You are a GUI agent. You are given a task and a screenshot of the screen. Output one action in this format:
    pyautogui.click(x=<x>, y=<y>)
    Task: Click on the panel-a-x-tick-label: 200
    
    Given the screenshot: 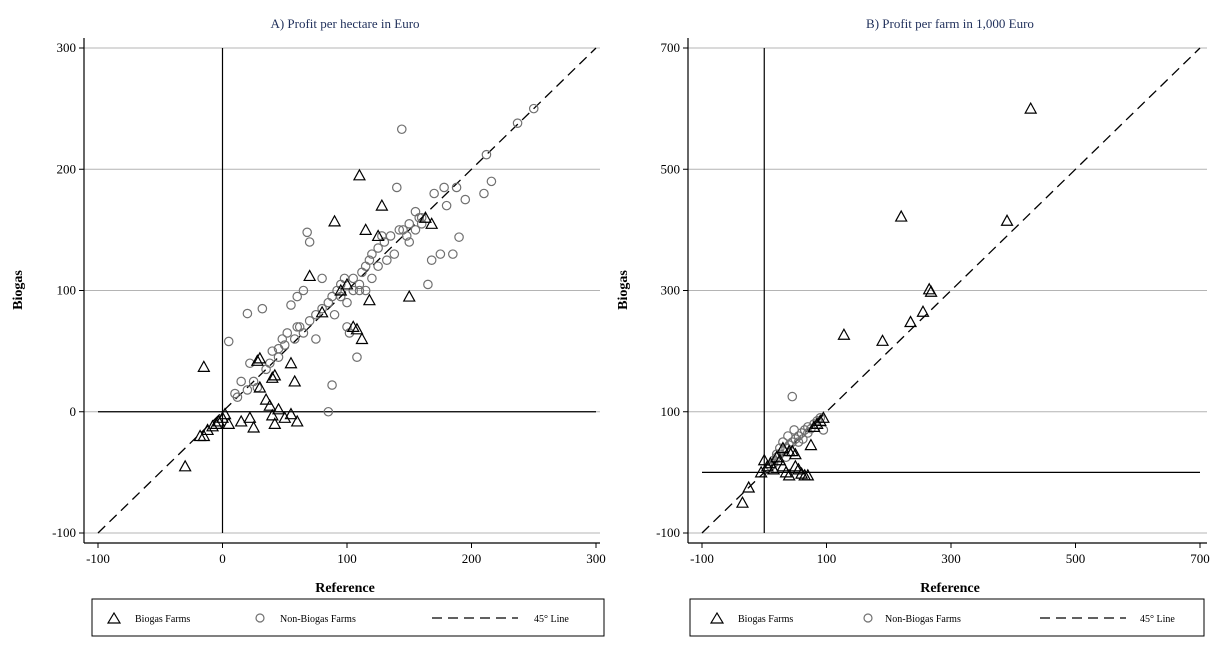 What is the action you would take?
    pyautogui.click(x=472, y=558)
    